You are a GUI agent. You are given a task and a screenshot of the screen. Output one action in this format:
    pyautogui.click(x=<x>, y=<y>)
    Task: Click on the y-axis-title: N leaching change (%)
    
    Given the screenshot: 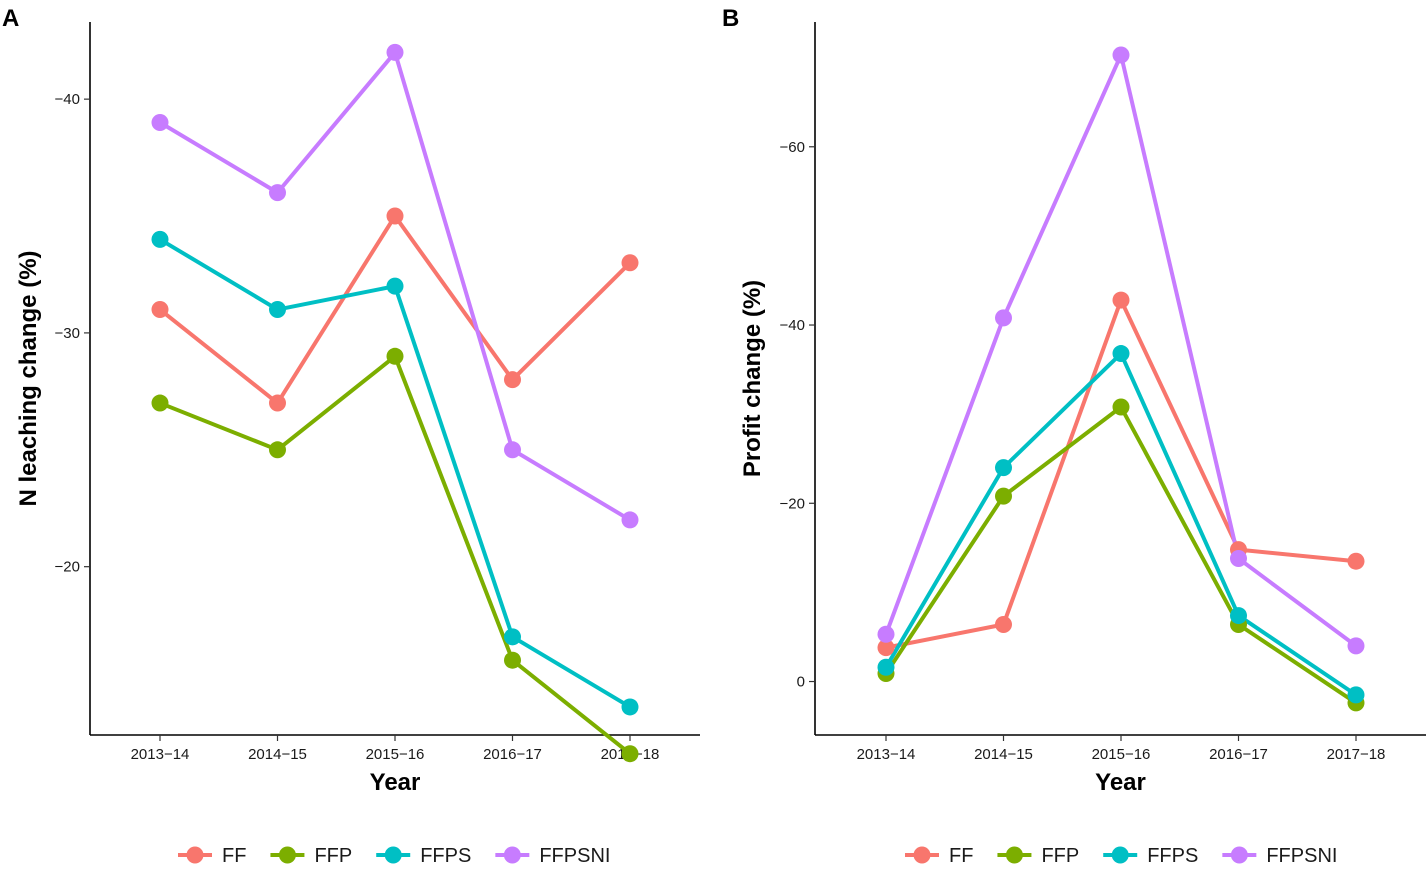 What is the action you would take?
    pyautogui.click(x=28, y=378)
    